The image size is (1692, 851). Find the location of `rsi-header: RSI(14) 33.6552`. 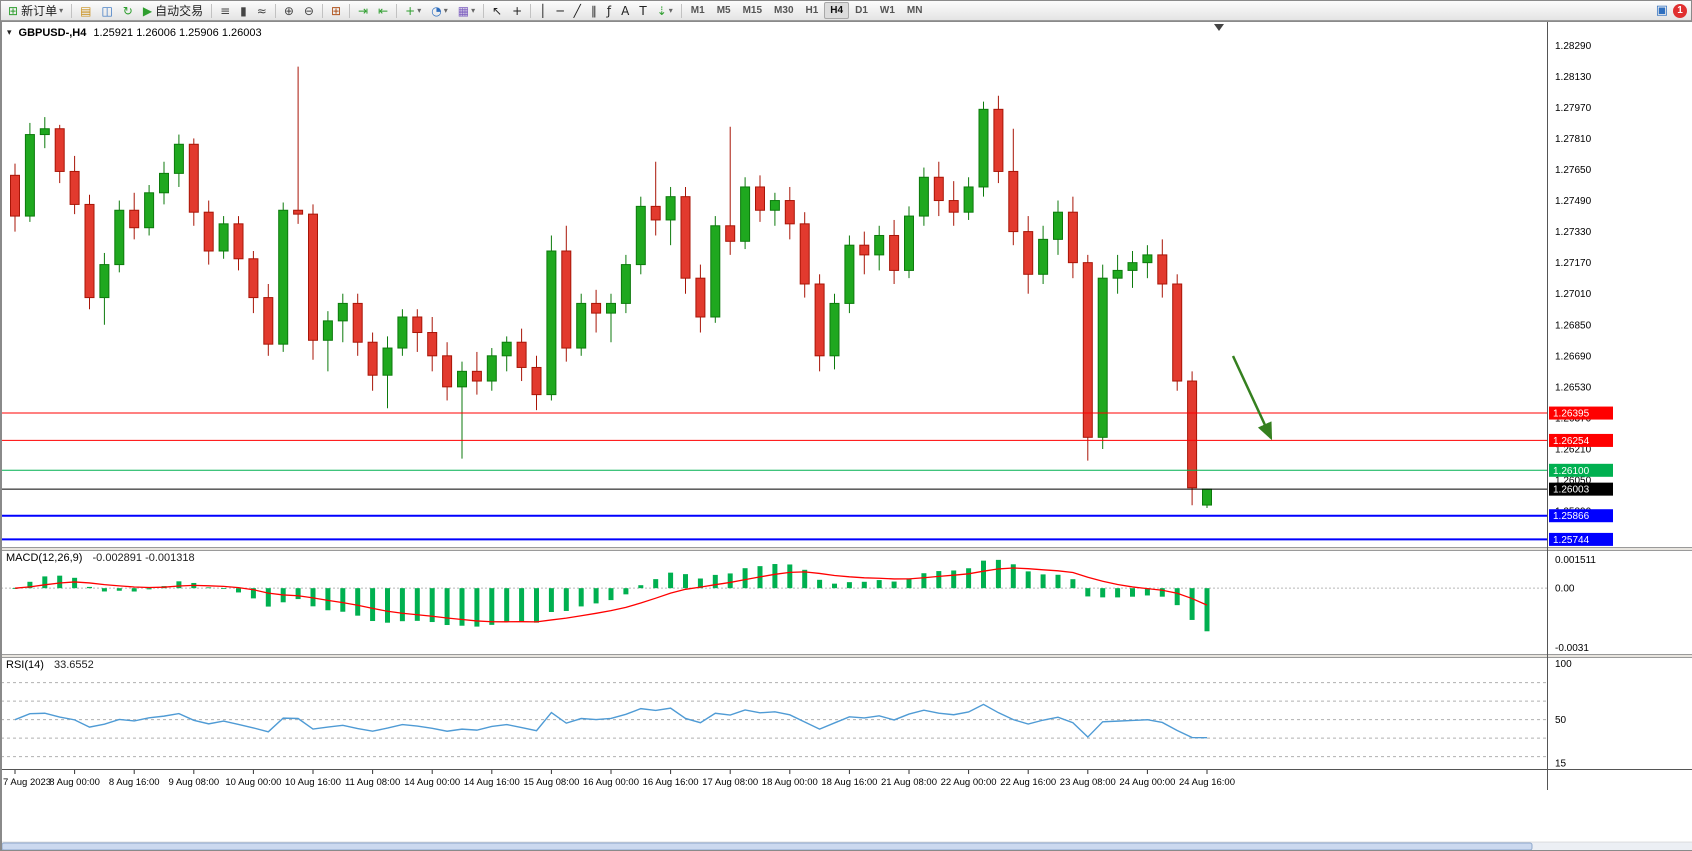

rsi-header: RSI(14) 33.6552 is located at coordinates (50, 665).